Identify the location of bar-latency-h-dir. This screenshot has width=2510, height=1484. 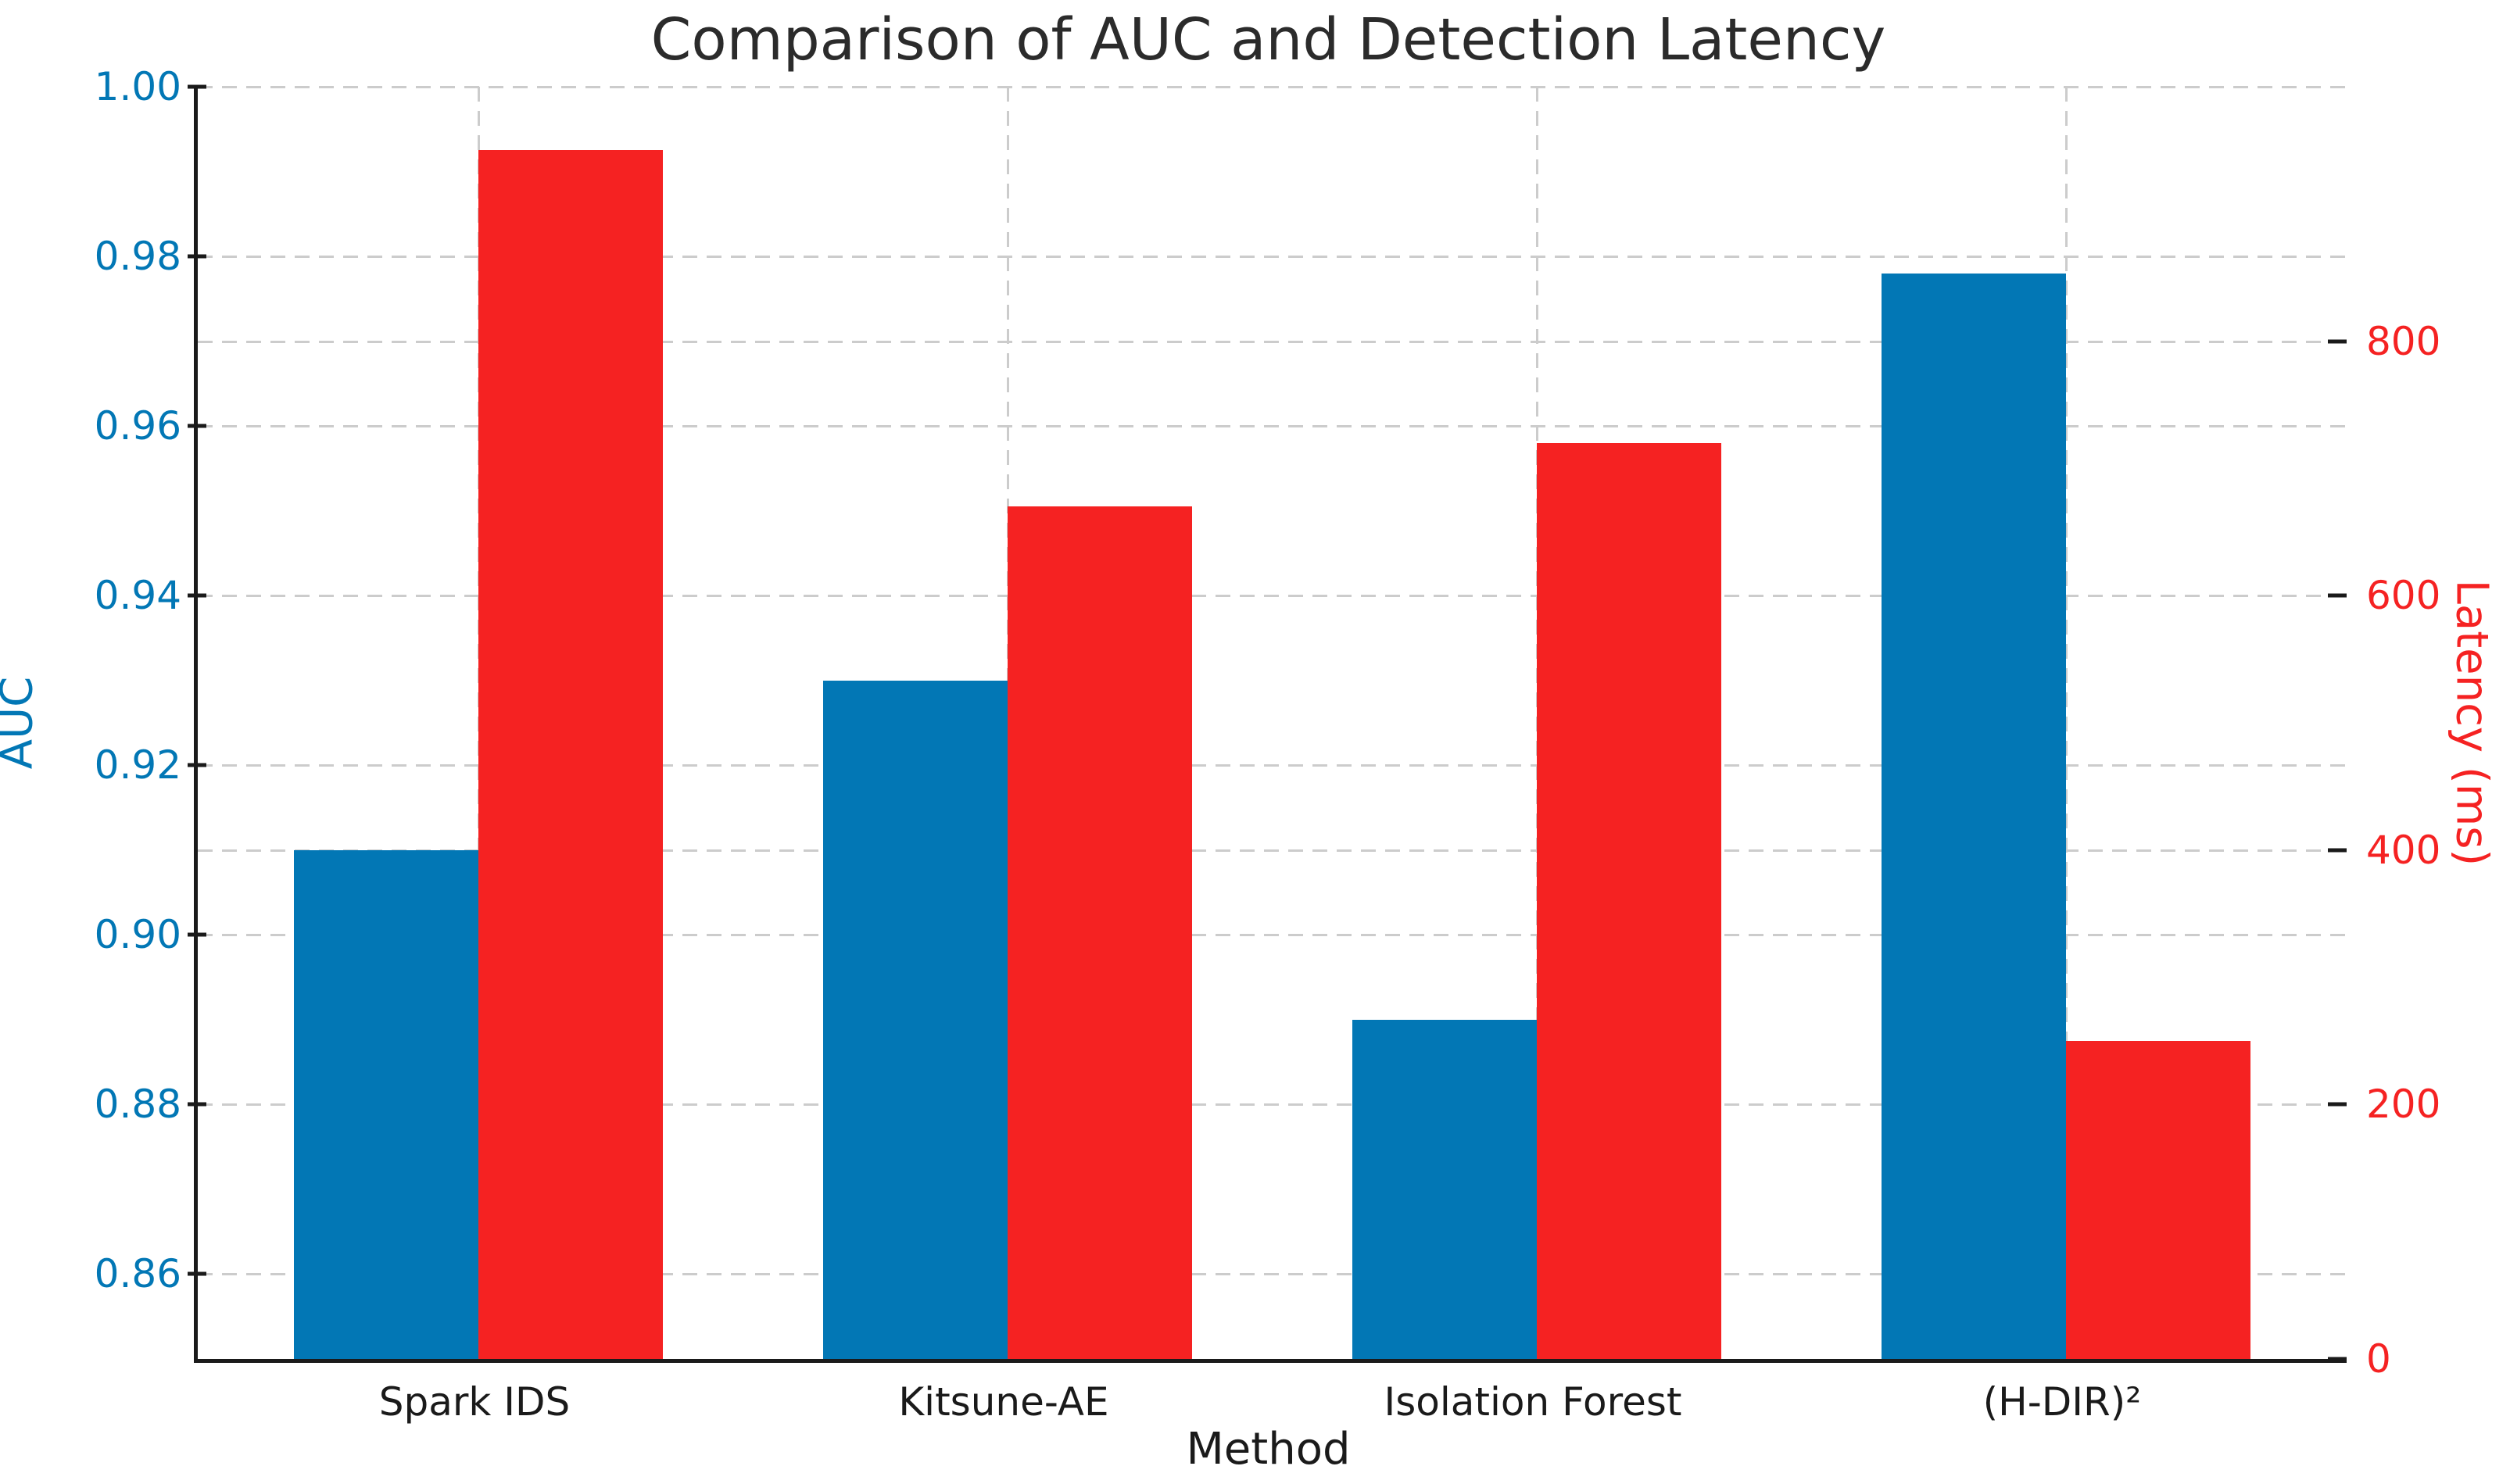
(2158, 1200).